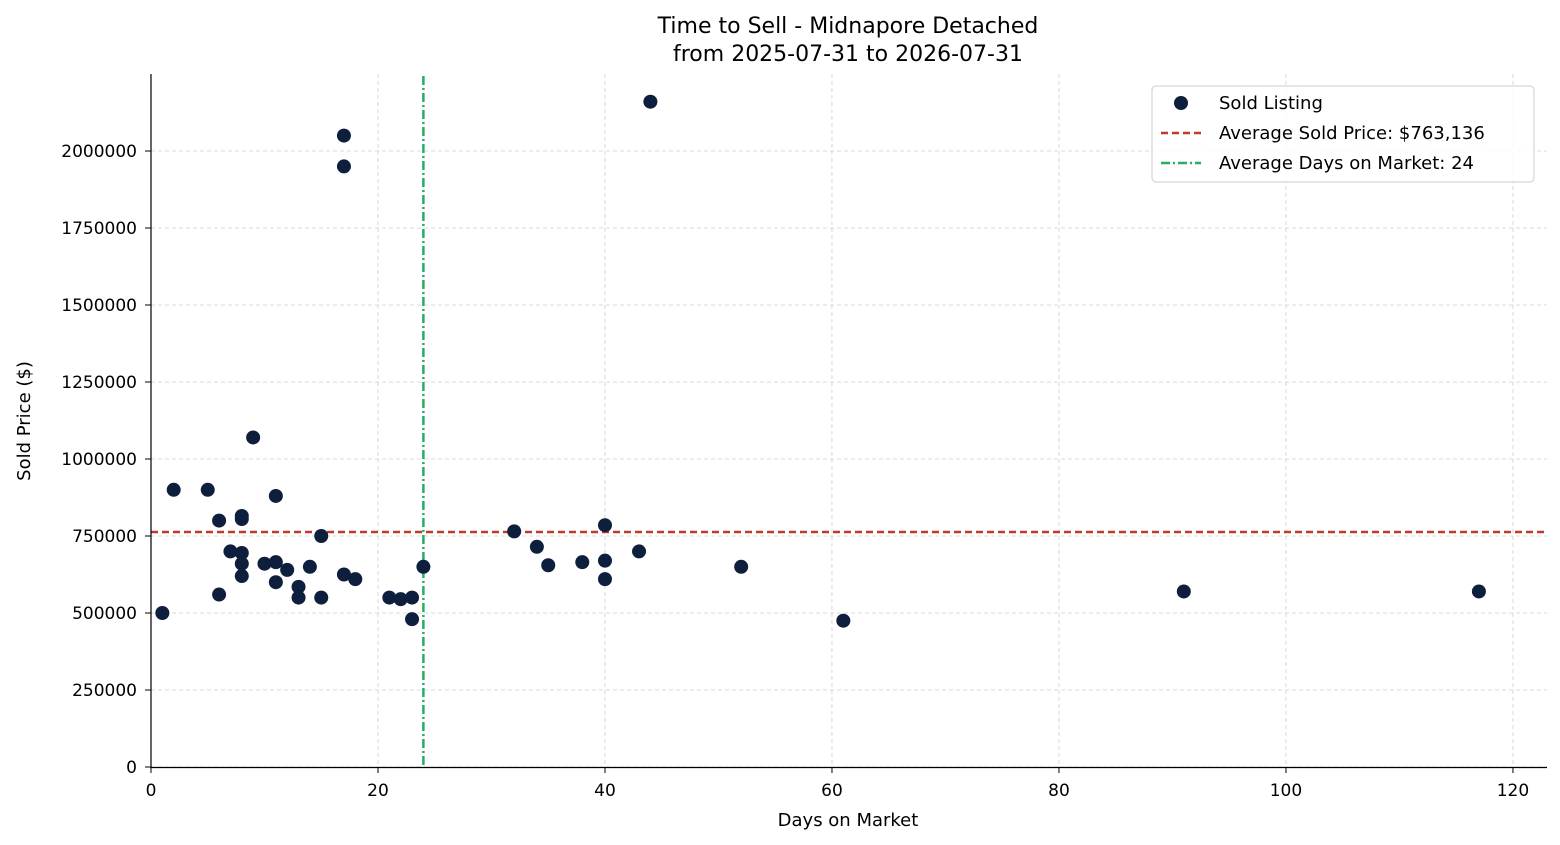  What do you see at coordinates (99, 229) in the screenshot?
I see `y-tick-label: 1750000` at bounding box center [99, 229].